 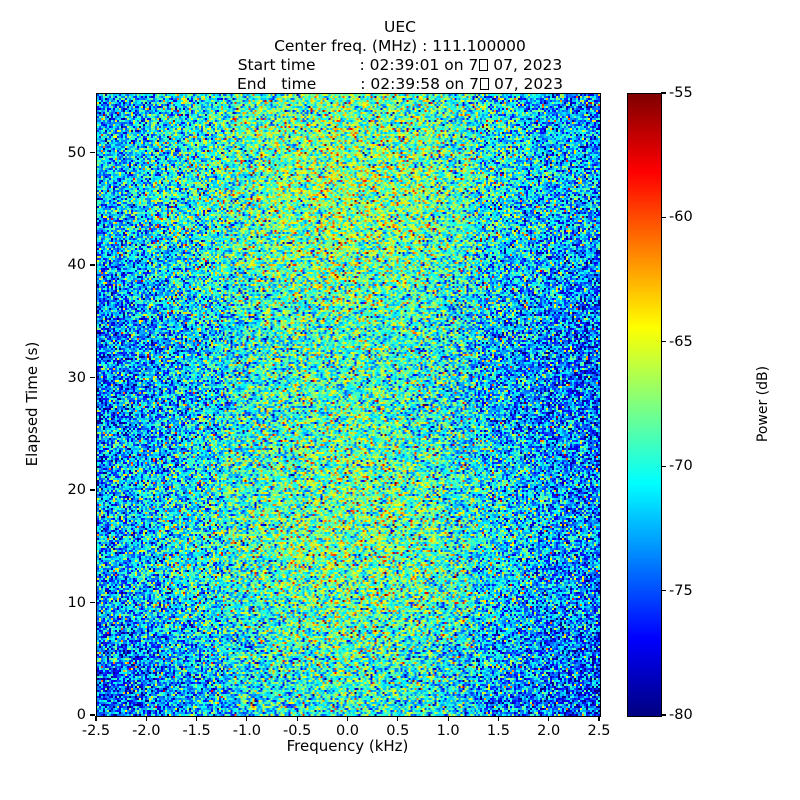 What do you see at coordinates (681, 715) in the screenshot?
I see `colorbar-tick-label: -80` at bounding box center [681, 715].